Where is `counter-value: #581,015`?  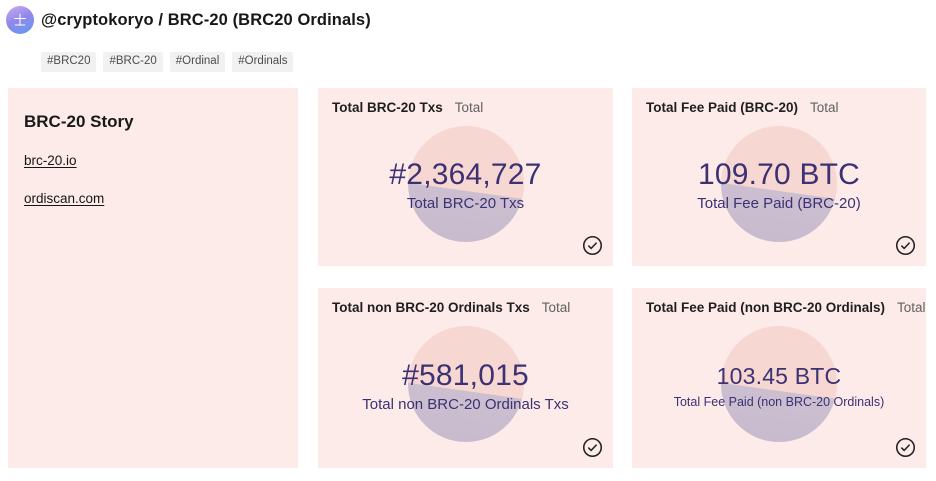
counter-value: #581,015 is located at coordinates (465, 375).